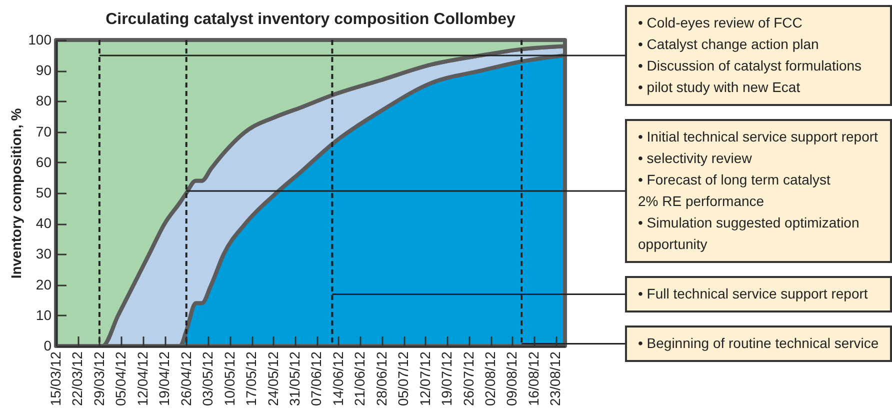 The width and height of the screenshot is (892, 415). I want to click on y-axis-title: Inventory composition, %, so click(16, 193).